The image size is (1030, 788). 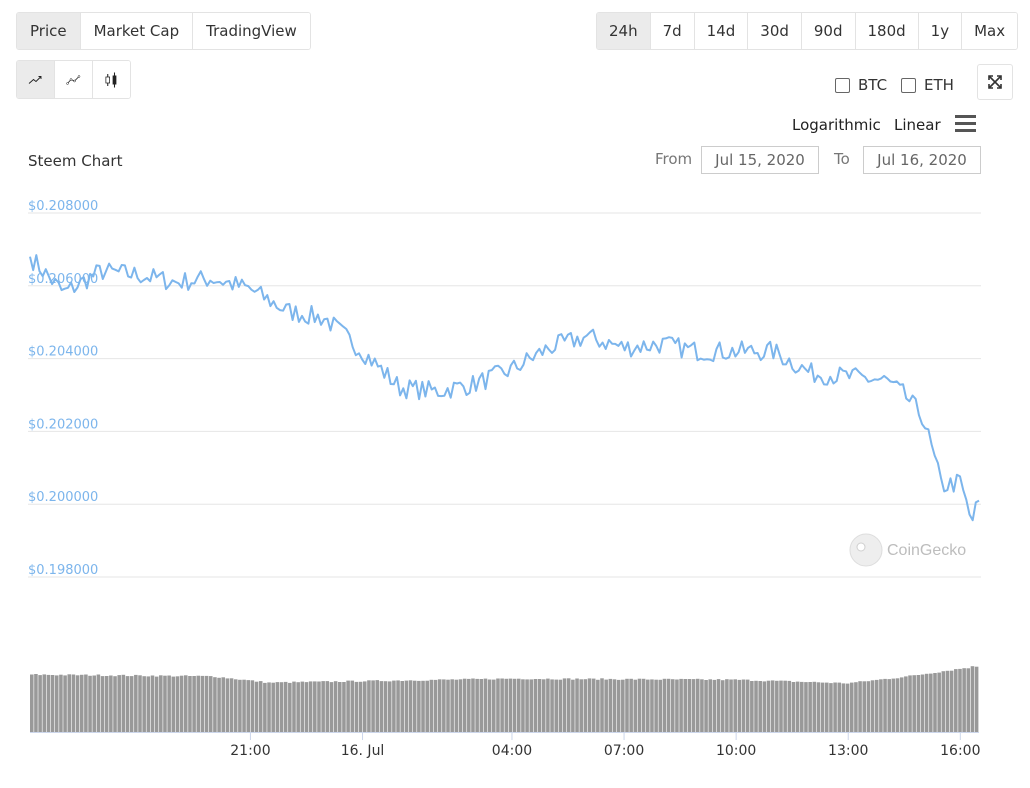 What do you see at coordinates (927, 85) in the screenshot?
I see `compare-eth-checkbox: ETH` at bounding box center [927, 85].